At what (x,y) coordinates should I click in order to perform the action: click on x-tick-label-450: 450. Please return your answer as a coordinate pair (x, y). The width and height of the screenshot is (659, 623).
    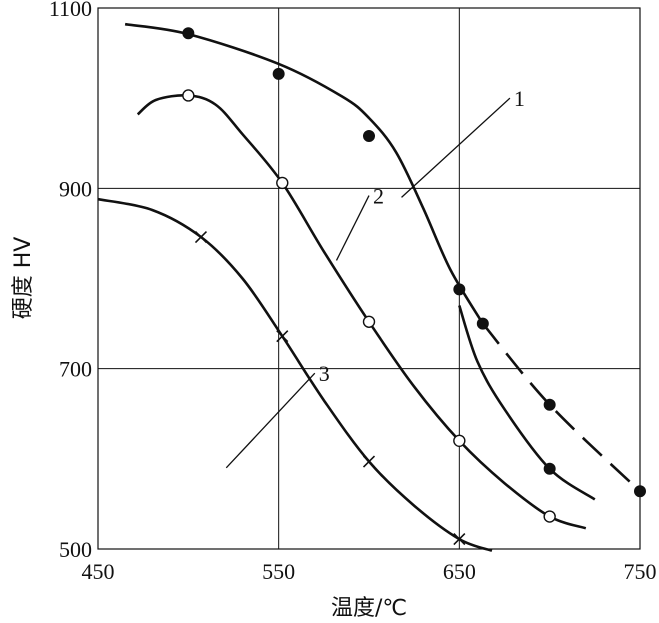
    Looking at the image, I should click on (98, 571).